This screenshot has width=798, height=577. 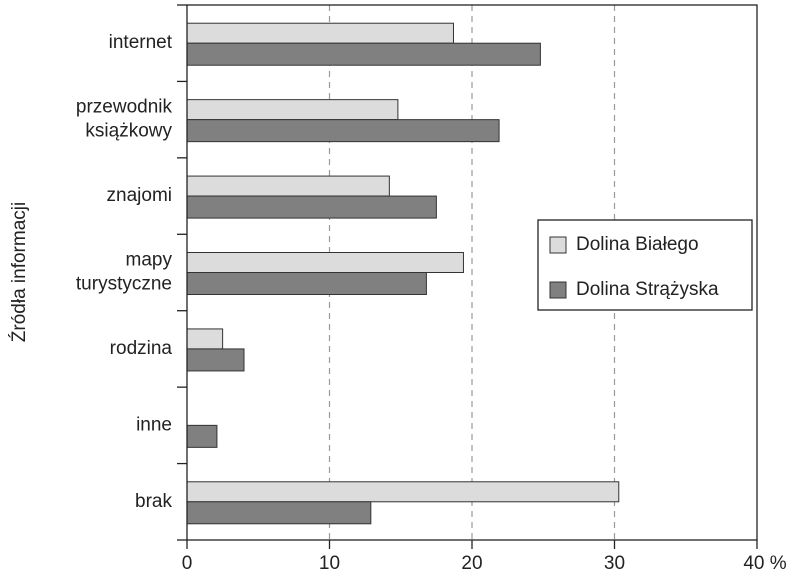 I want to click on x-tick-label: 40 %, so click(x=764, y=563).